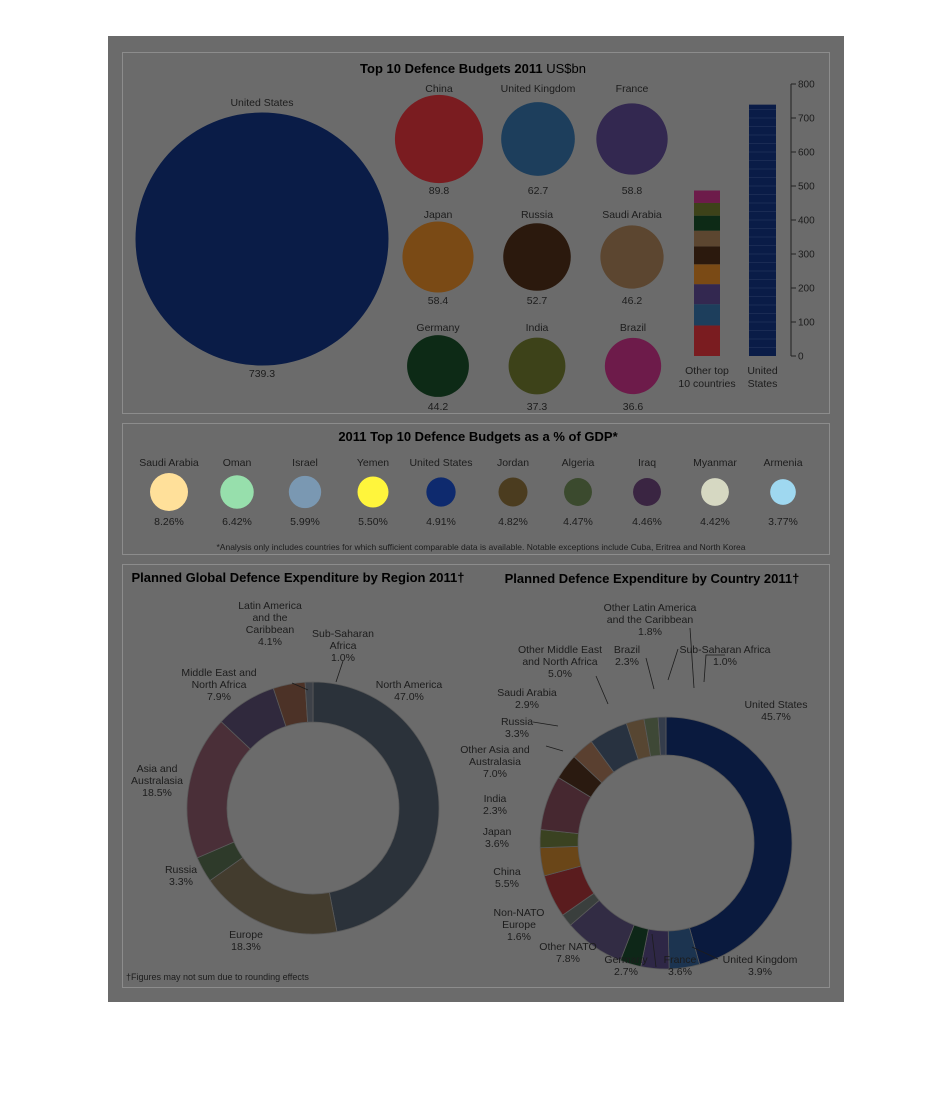 Image resolution: width=952 pixels, height=1096 pixels. I want to click on bubble-value-germany: 44.2, so click(438, 407).